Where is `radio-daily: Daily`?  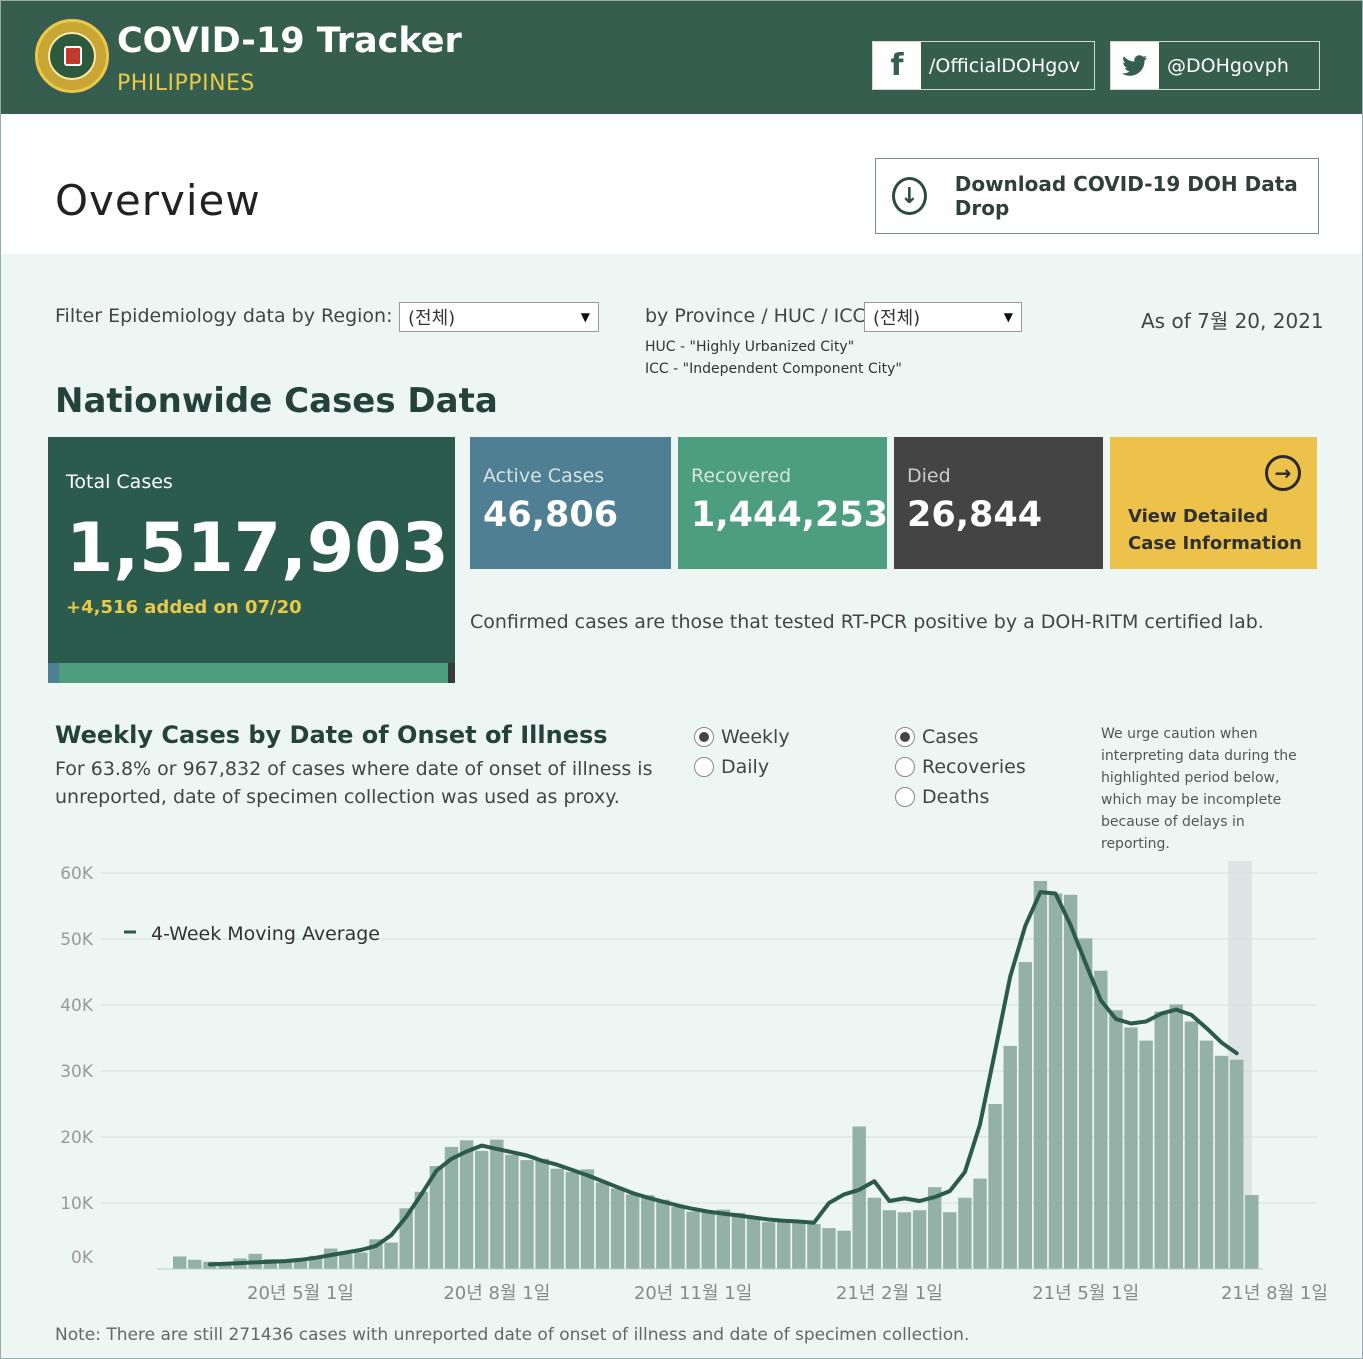 radio-daily: Daily is located at coordinates (731, 767).